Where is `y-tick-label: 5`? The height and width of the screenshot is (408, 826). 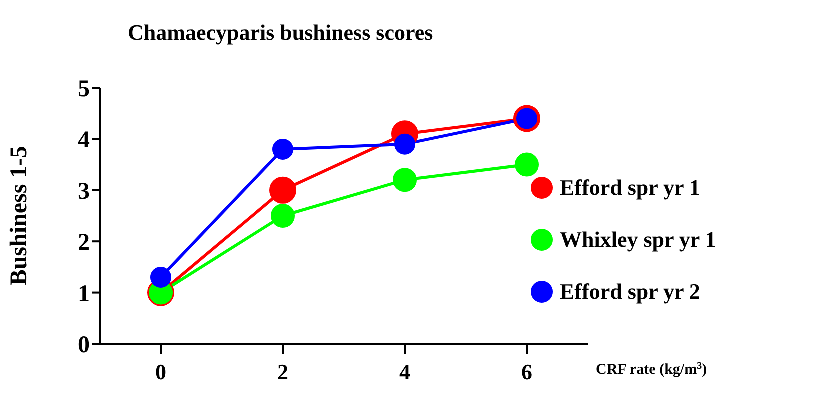
y-tick-label: 5 is located at coordinates (84, 89).